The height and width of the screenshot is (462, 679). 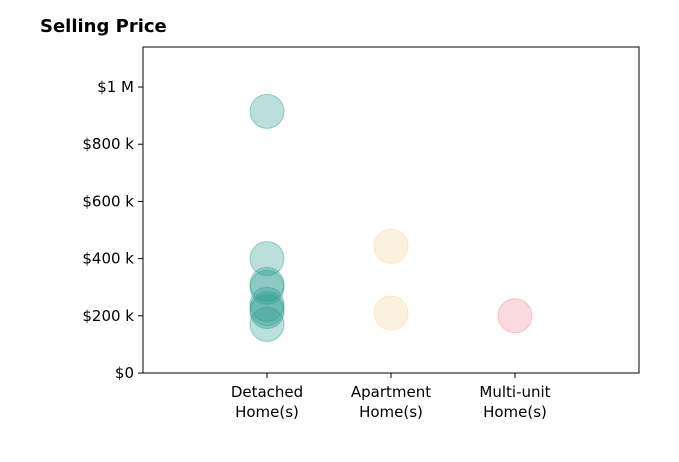 What do you see at coordinates (108, 259) in the screenshot?
I see `y-tick-label: $400 k` at bounding box center [108, 259].